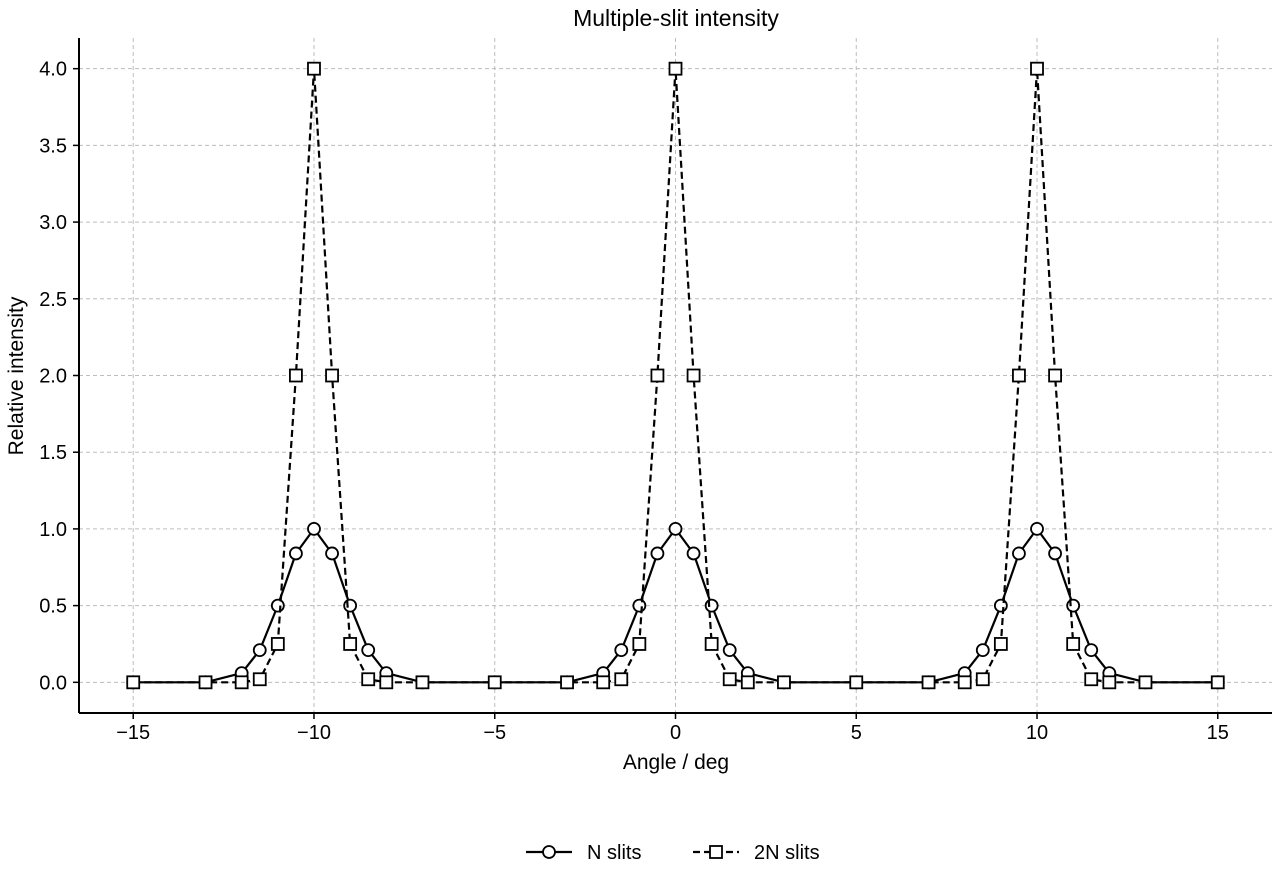 The height and width of the screenshot is (880, 1280). Describe the element at coordinates (314, 733) in the screenshot. I see `x-tick-label: −10` at that location.